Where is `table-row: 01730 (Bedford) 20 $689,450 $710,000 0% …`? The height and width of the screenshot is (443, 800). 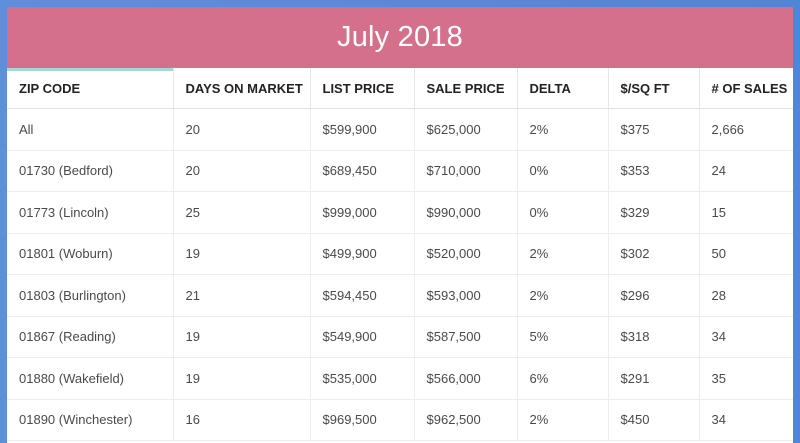 table-row: 01730 (Bedford) 20 $689,450 $710,000 0% … is located at coordinates (400, 171).